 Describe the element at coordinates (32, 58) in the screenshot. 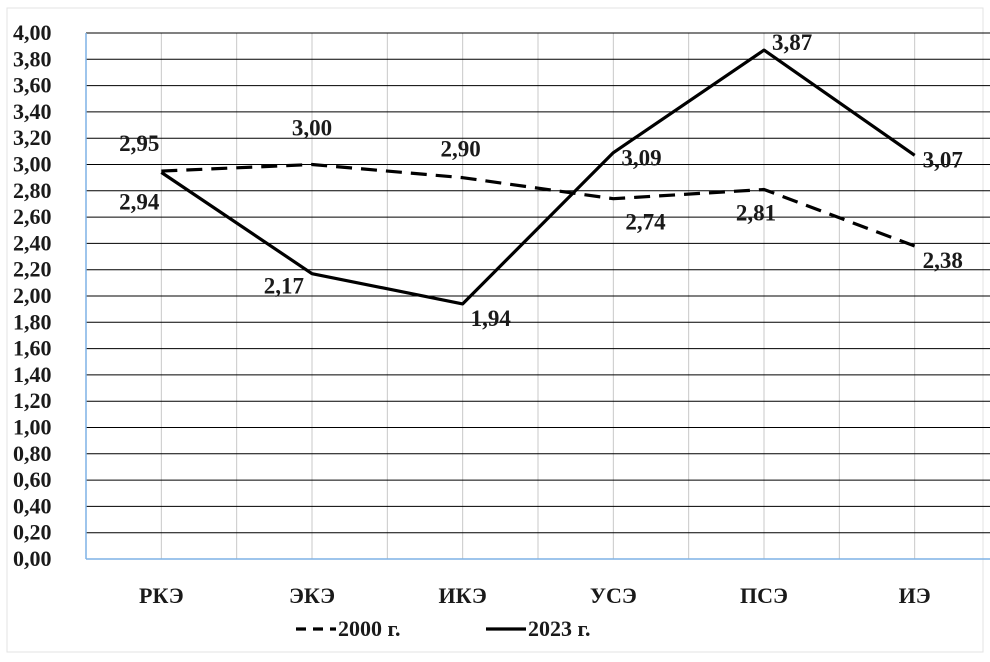

I see `y-tick-label: 3,80` at that location.